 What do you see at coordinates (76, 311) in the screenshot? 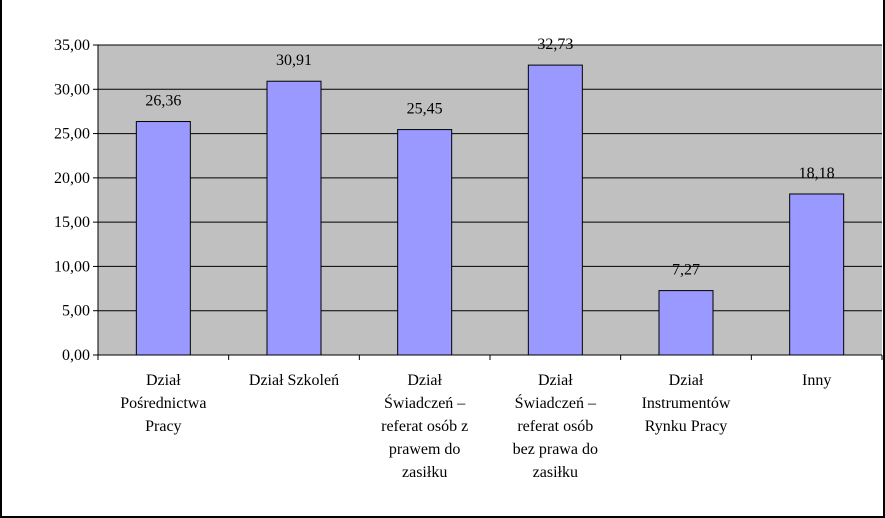
I see `y-tick-label: 5,00` at bounding box center [76, 311].